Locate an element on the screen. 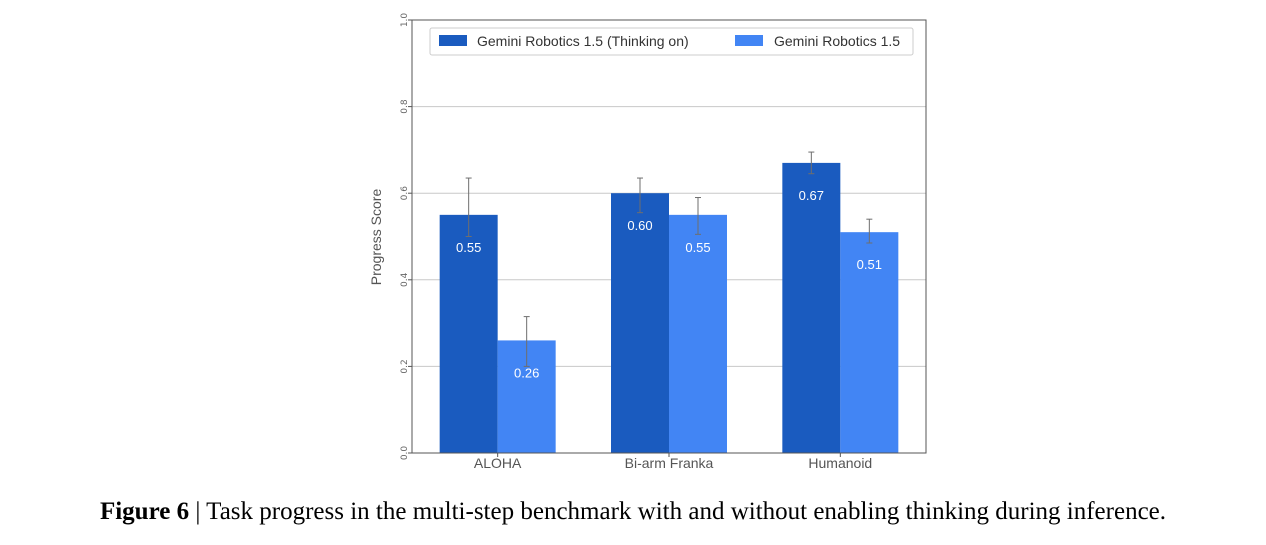  legend-box is located at coordinates (671, 41).